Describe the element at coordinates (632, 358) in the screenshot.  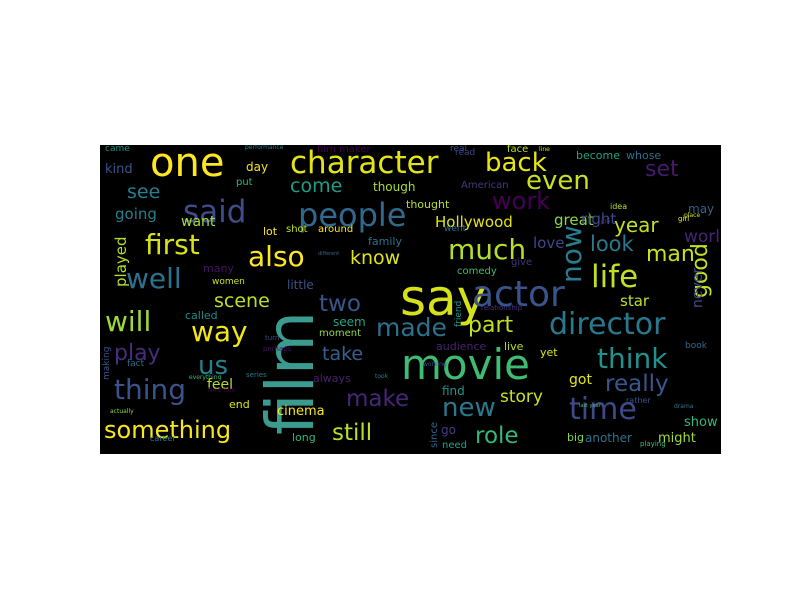
I see `word-think: think` at that location.